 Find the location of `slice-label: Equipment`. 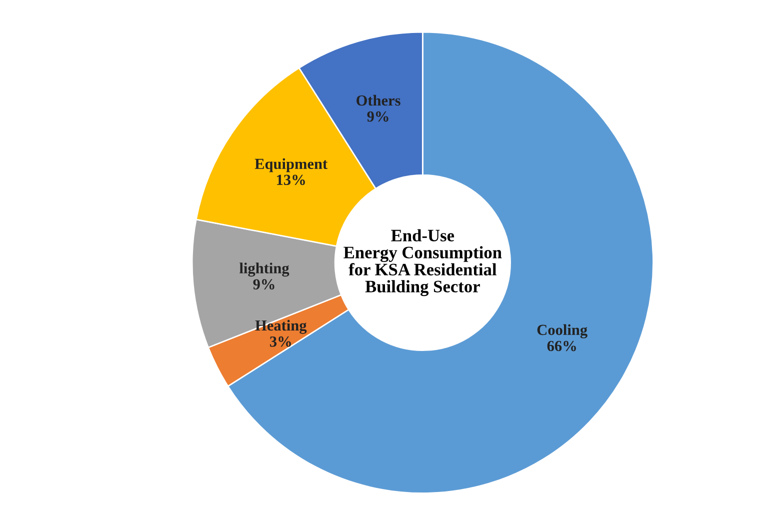

slice-label: Equipment is located at coordinates (291, 165).